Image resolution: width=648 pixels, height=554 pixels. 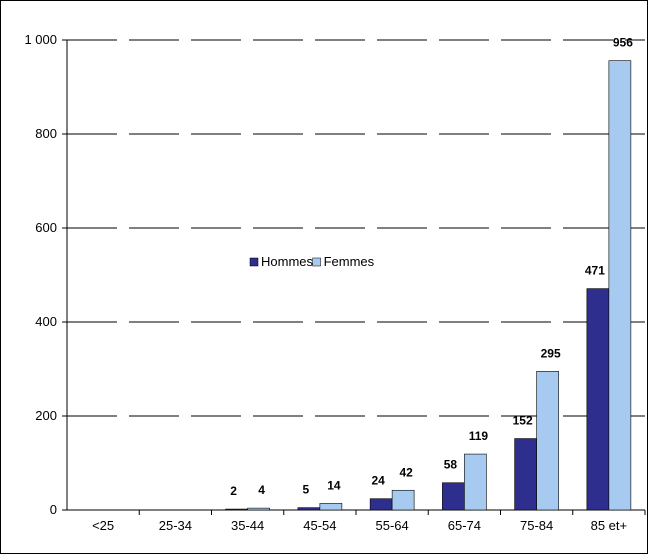 What do you see at coordinates (46, 321) in the screenshot?
I see `y-tick-label: 400` at bounding box center [46, 321].